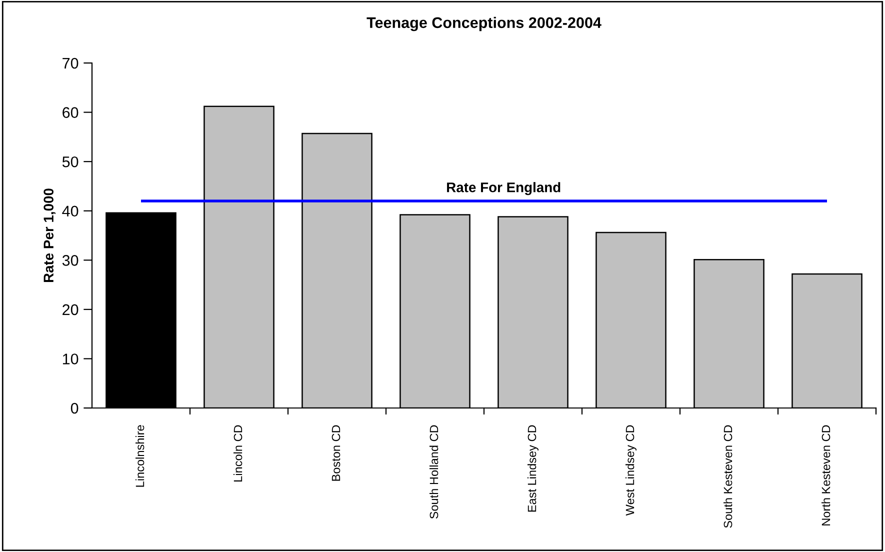 The width and height of the screenshot is (885, 552). I want to click on y-axis-title: Rate Per 1,000, so click(50, 235).